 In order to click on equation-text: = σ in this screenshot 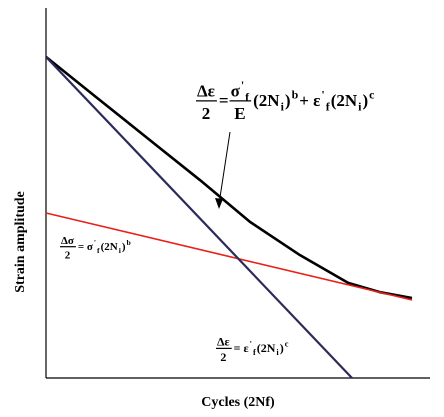, I will do `click(85, 247)`.